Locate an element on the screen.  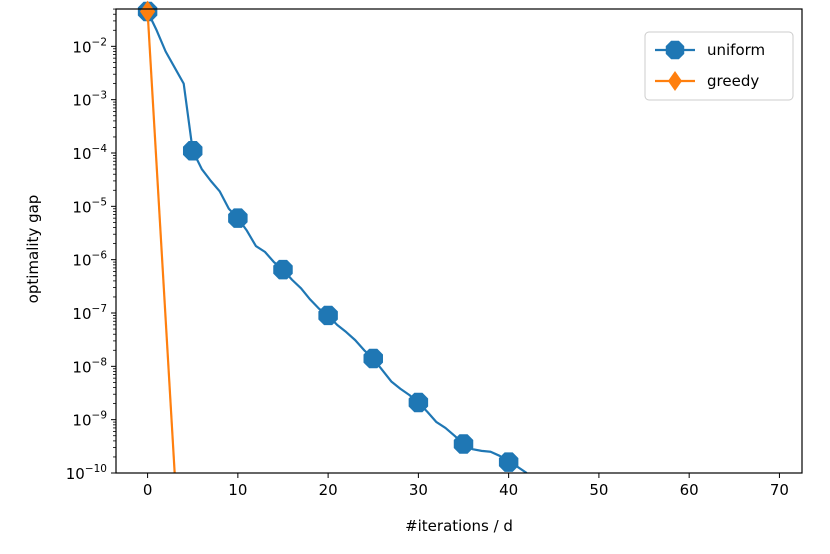
y-tick-label: 10⁻⁶ is located at coordinates (89, 260).